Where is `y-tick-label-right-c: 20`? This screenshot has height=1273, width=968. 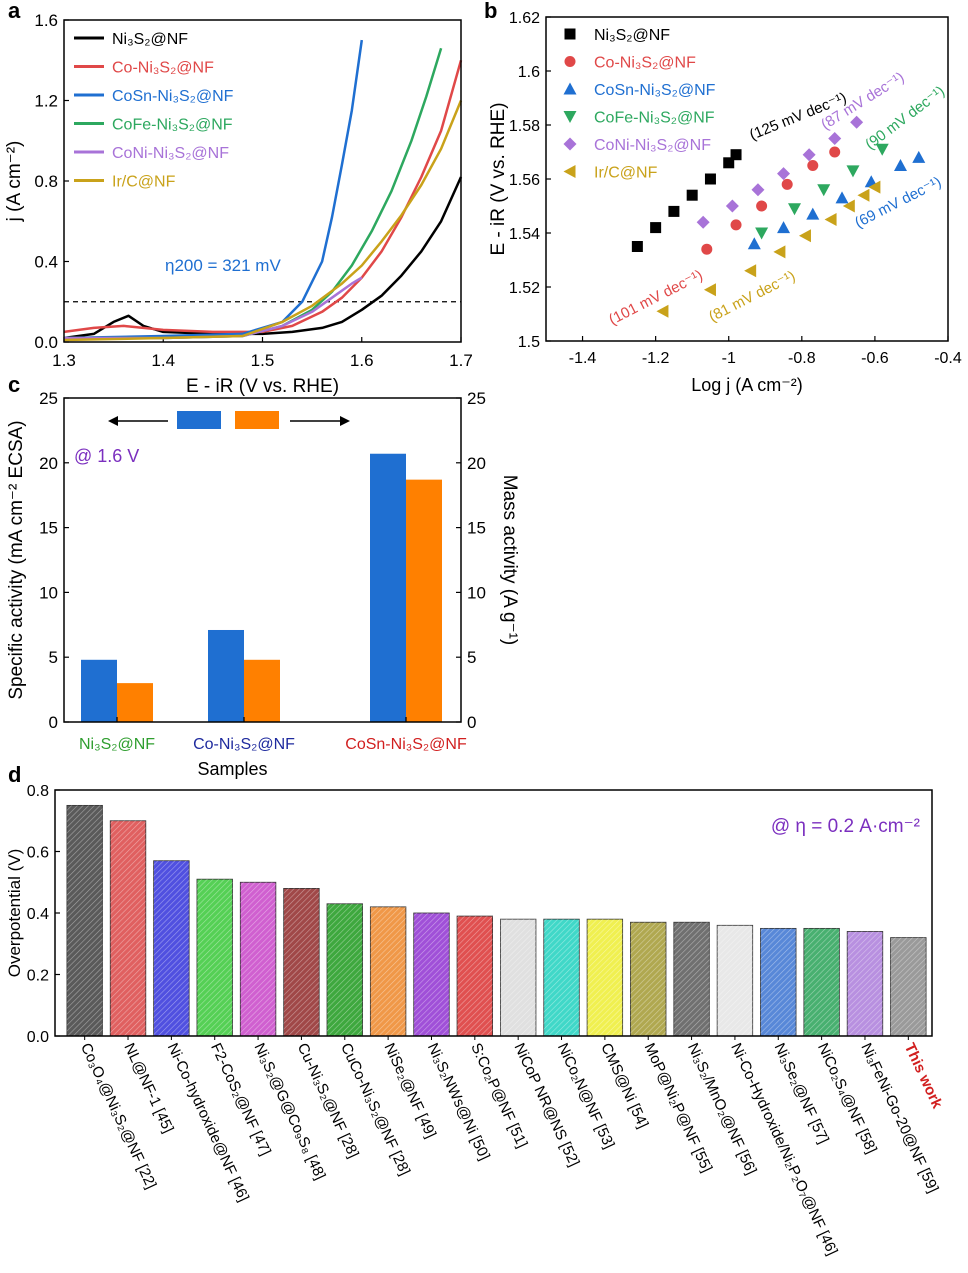 y-tick-label-right-c: 20 is located at coordinates (476, 463).